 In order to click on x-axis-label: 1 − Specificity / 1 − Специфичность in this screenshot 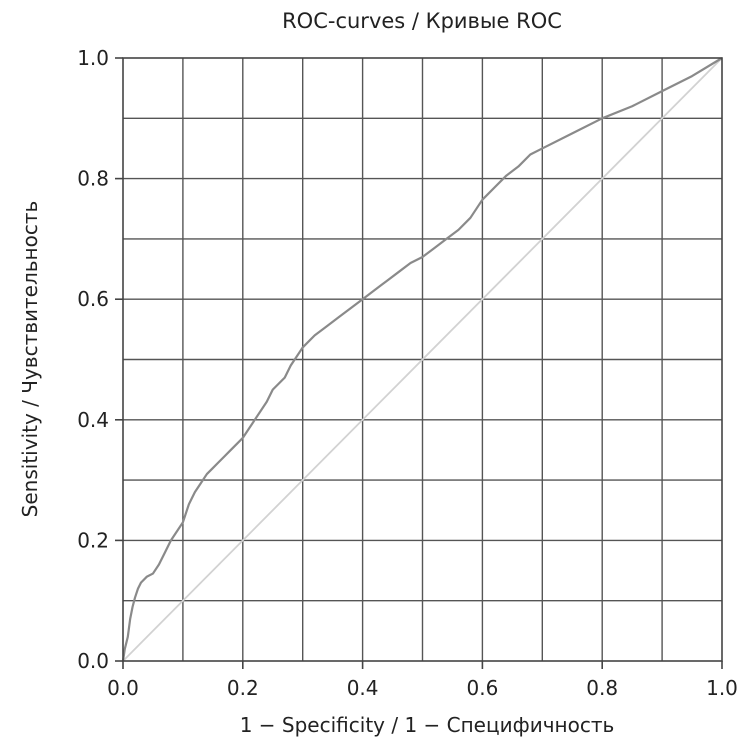, I will do `click(427, 725)`.